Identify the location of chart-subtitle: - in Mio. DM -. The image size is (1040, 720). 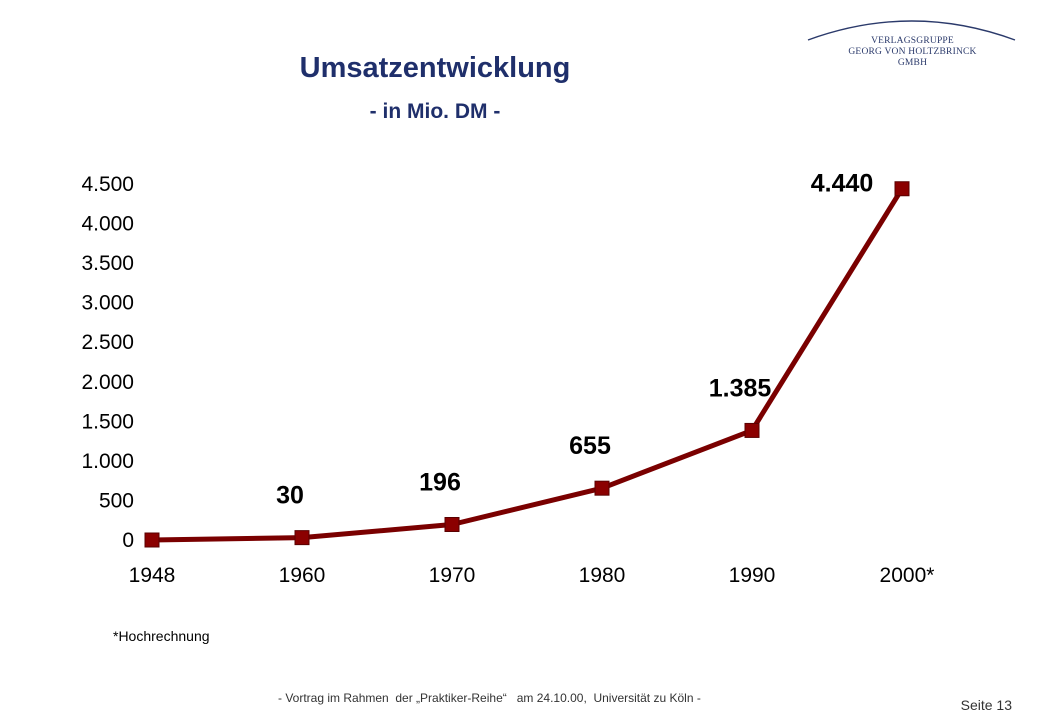
(435, 111).